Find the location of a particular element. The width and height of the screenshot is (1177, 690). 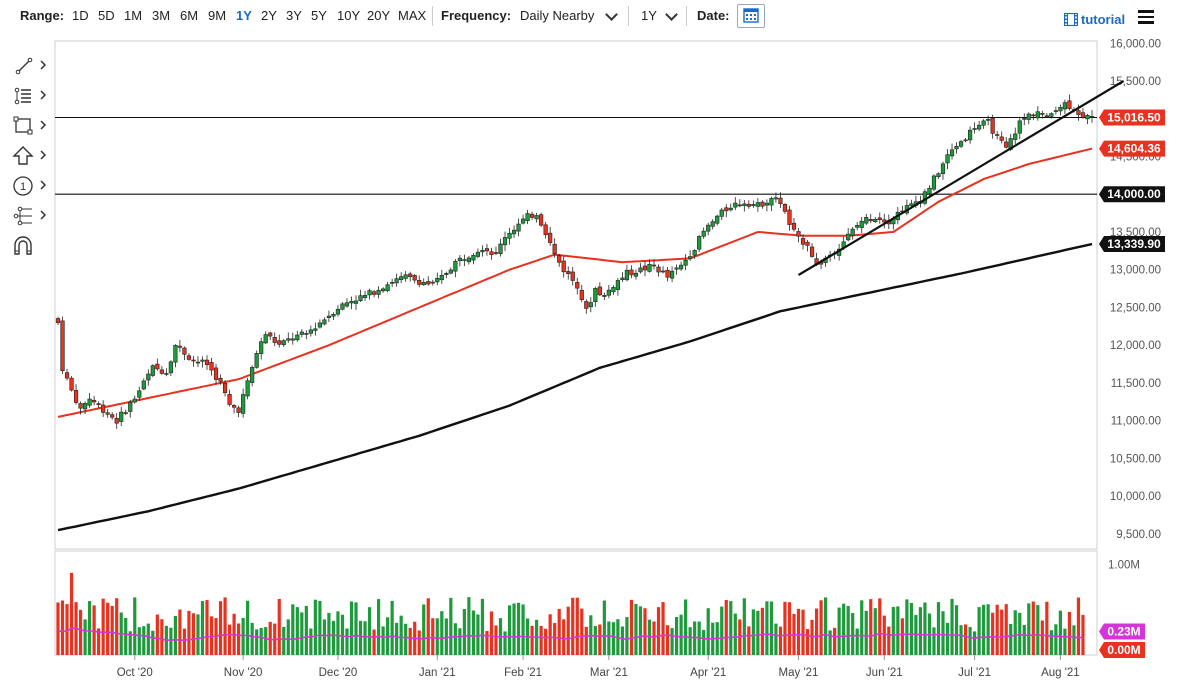

range-10y: 10Y is located at coordinates (349, 15).